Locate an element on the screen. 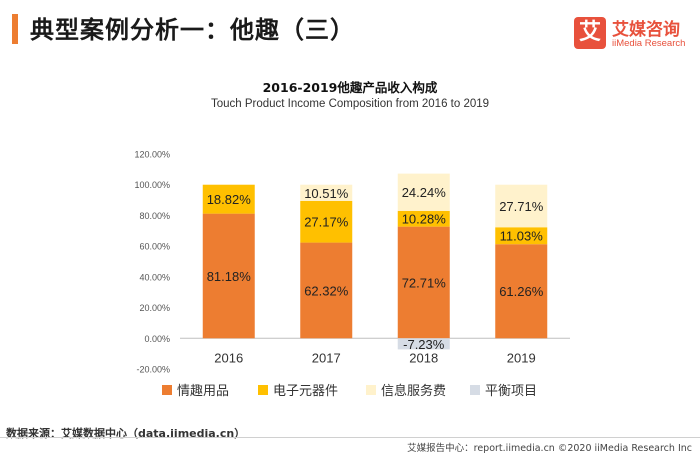 The width and height of the screenshot is (700, 455). data-label: 62.32% is located at coordinates (326, 290).